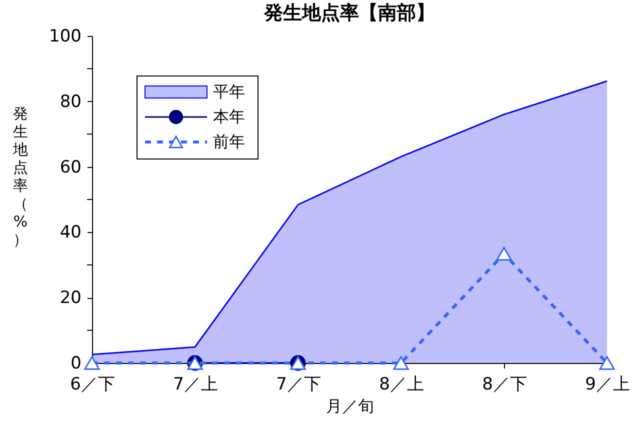 This screenshot has width=640, height=425. What do you see at coordinates (71, 298) in the screenshot?
I see `y-tick-label: 20` at bounding box center [71, 298].